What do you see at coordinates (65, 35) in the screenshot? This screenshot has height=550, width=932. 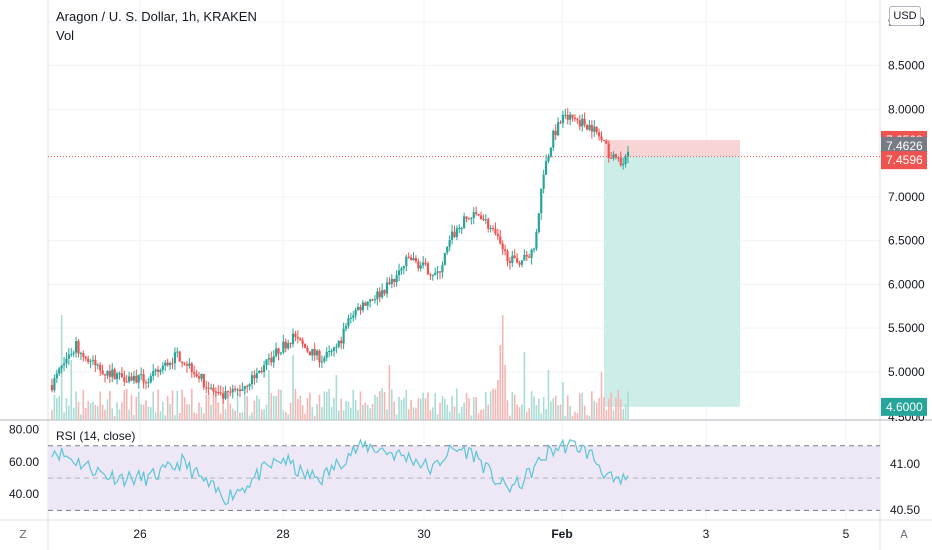 I see `volume-label: Vol` at bounding box center [65, 35].